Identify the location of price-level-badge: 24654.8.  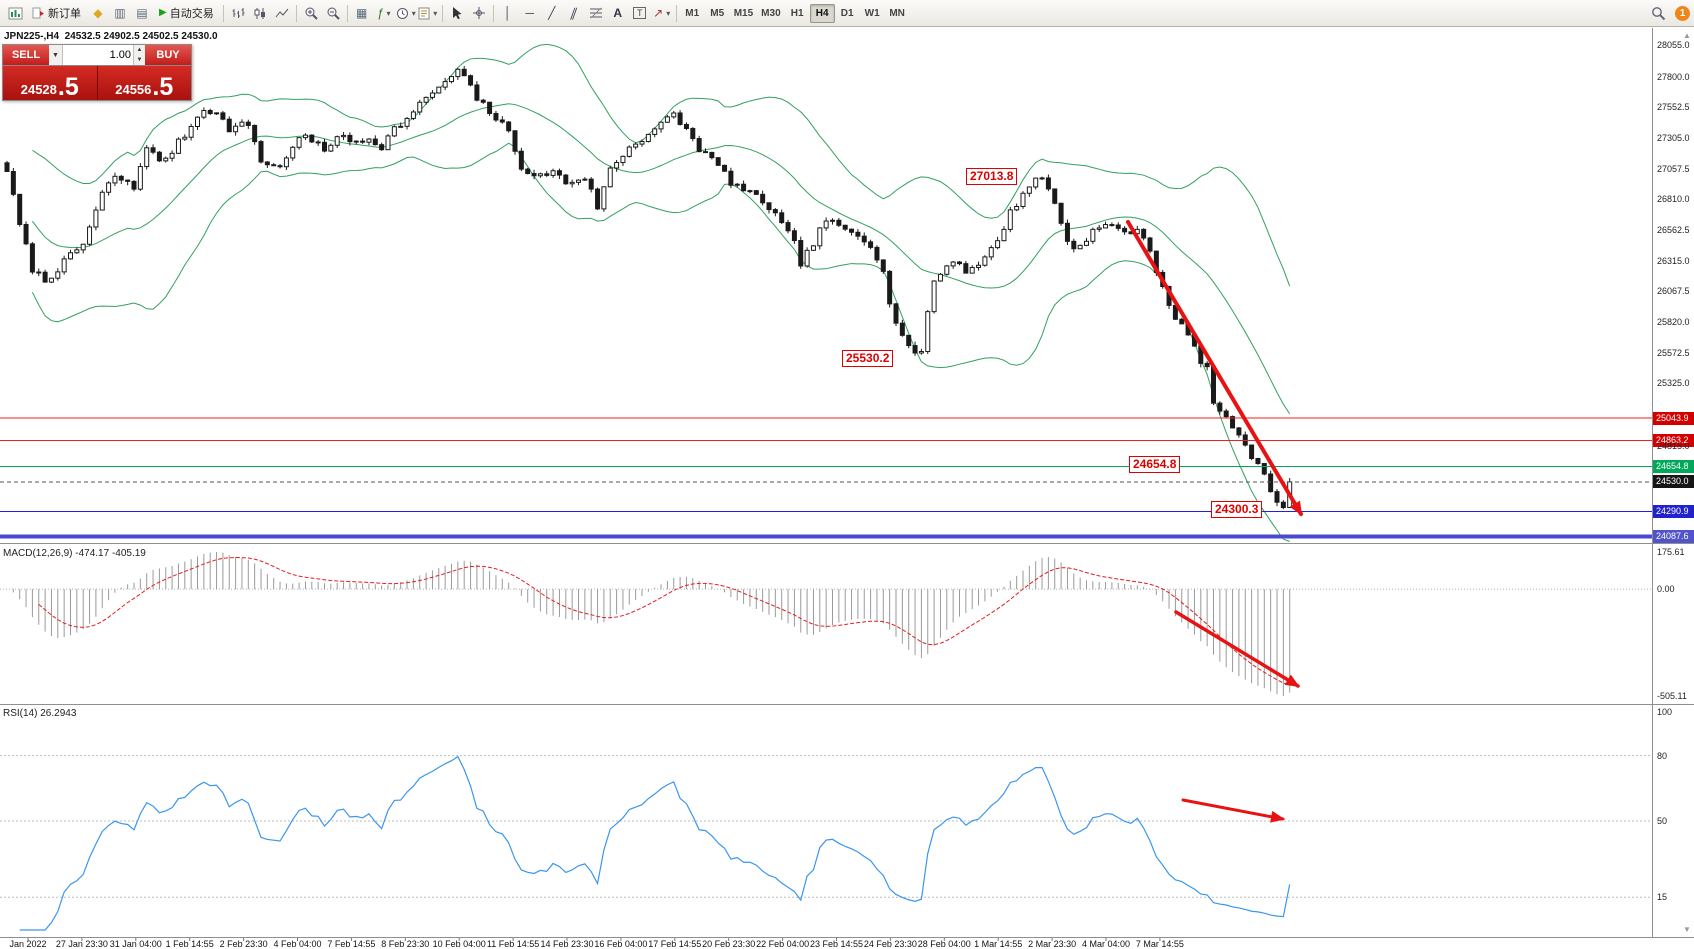
(1673, 466).